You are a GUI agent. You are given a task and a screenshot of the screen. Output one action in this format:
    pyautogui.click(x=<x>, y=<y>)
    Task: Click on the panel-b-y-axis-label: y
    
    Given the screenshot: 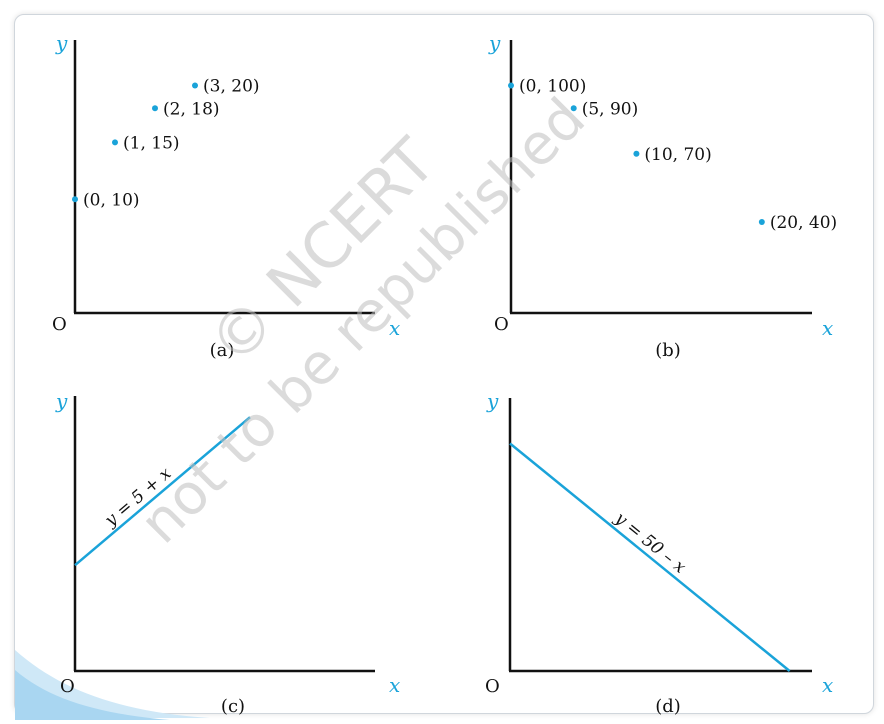 What is the action you would take?
    pyautogui.click(x=494, y=43)
    